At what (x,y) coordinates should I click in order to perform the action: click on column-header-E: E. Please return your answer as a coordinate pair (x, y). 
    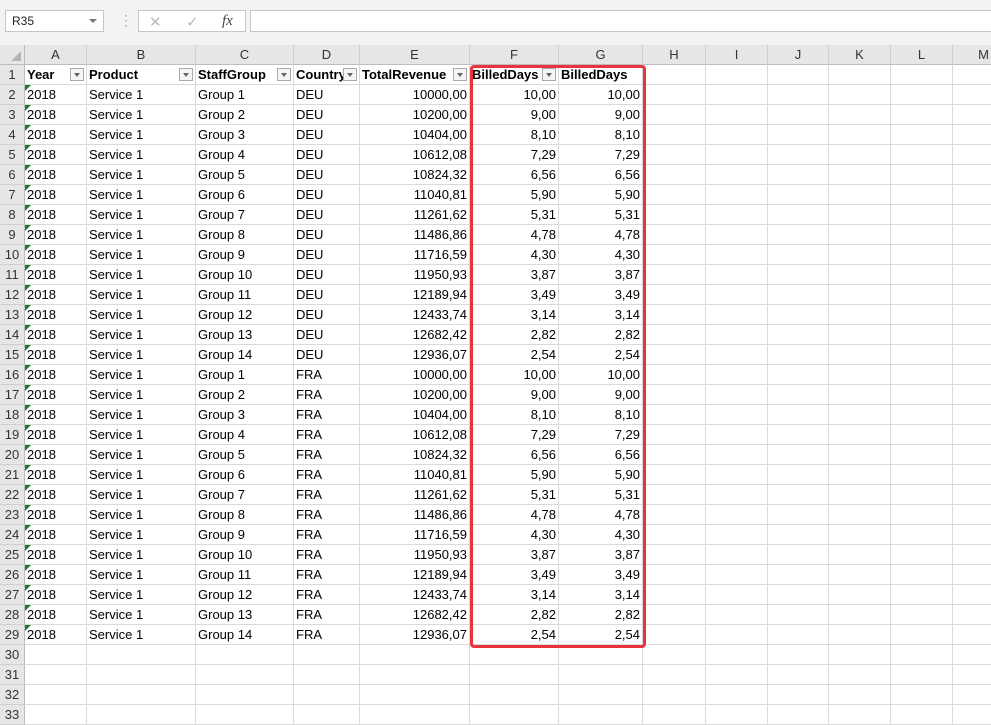
    Looking at the image, I should click on (415, 55).